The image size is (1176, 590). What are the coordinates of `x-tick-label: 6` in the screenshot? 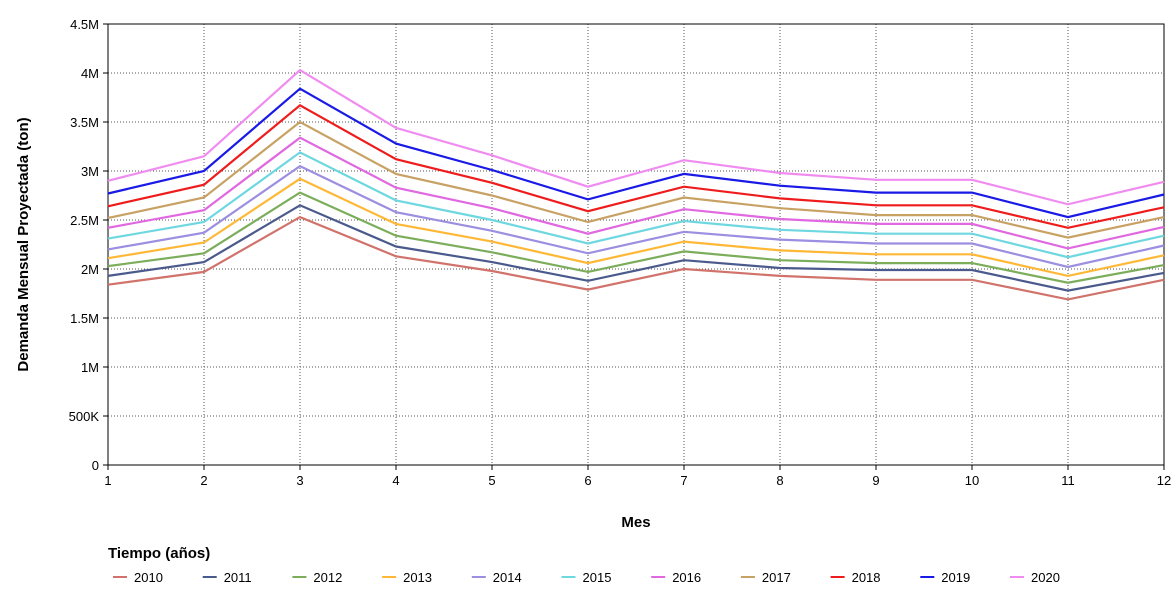 It's located at (587, 480).